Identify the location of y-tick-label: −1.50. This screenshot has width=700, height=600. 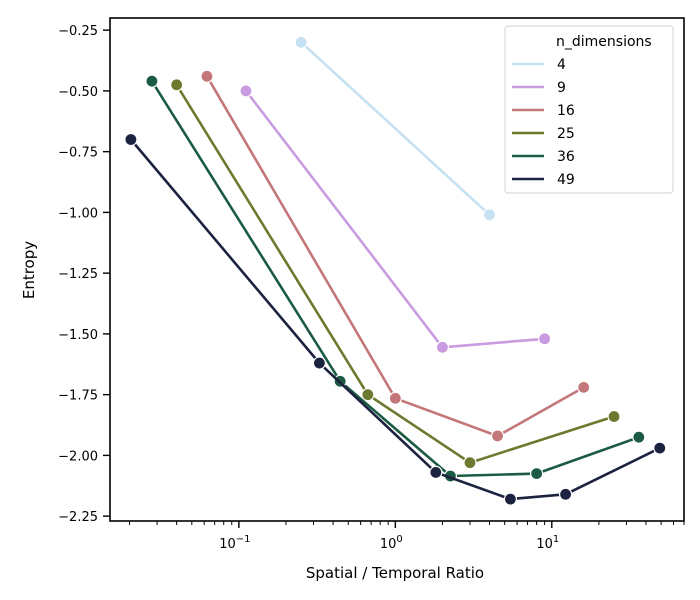
(78, 335).